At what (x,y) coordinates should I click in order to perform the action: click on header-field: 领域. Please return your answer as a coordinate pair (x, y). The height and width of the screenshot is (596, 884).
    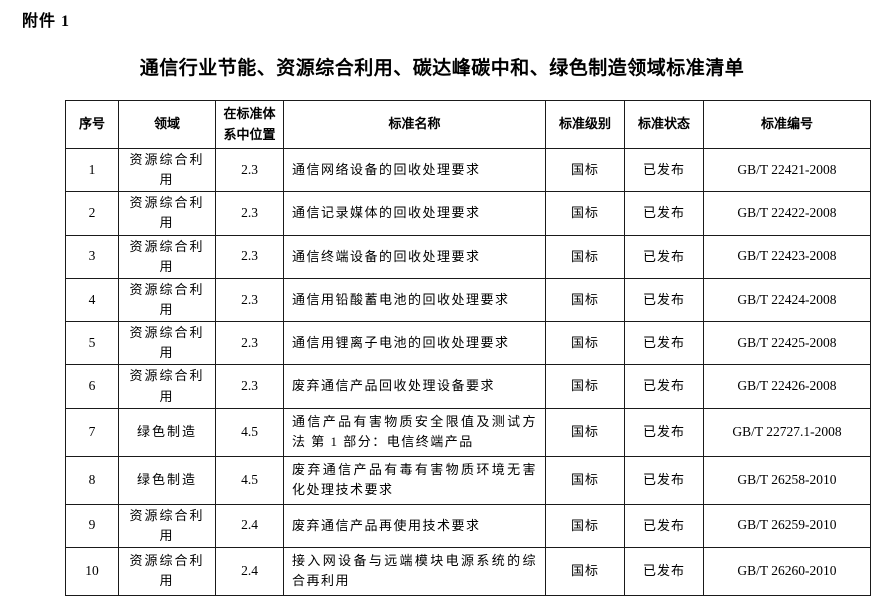
    Looking at the image, I should click on (167, 124).